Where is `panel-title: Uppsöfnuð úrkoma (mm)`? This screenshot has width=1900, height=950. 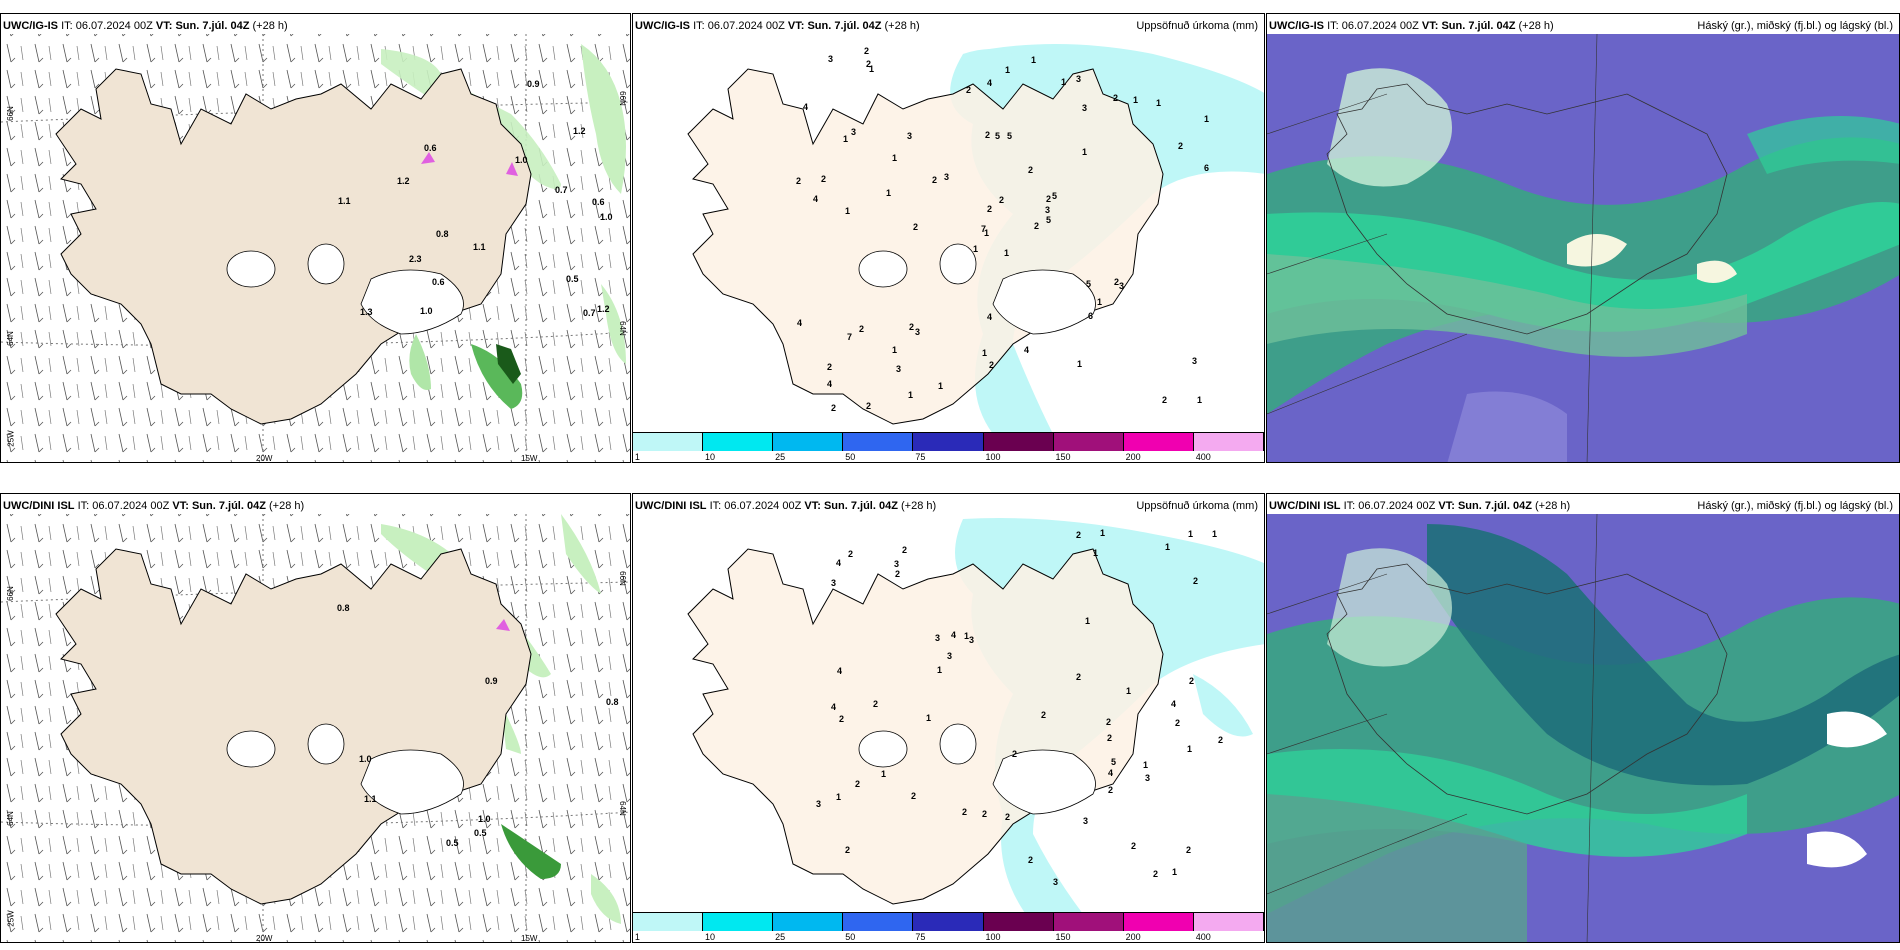
panel-title: Uppsöfnuð úrkoma (mm) is located at coordinates (1197, 506).